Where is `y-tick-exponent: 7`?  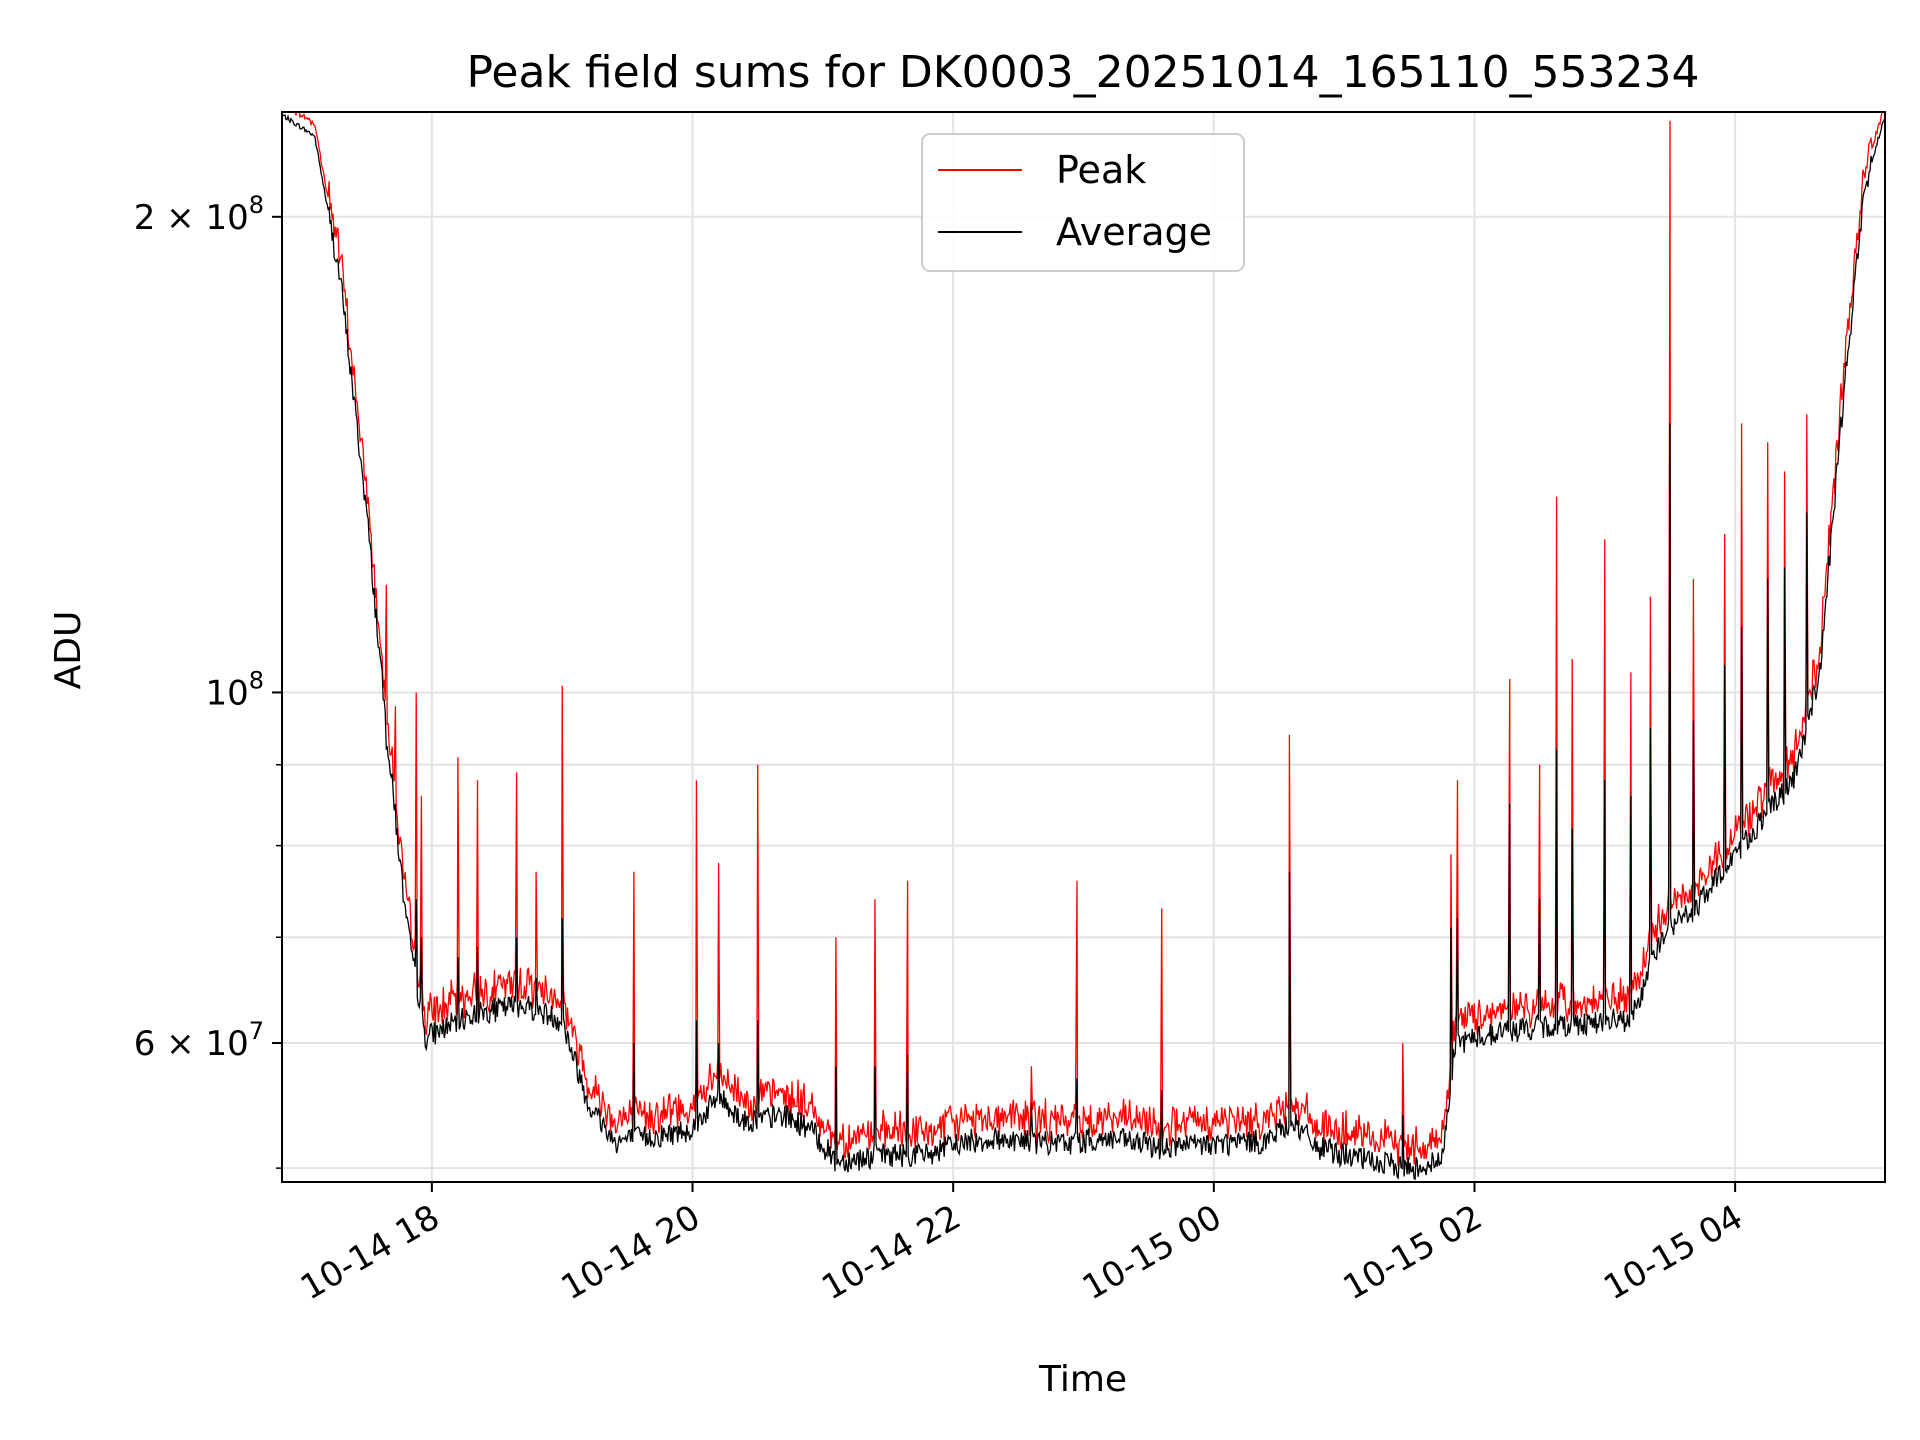 y-tick-exponent: 7 is located at coordinates (256, 1031).